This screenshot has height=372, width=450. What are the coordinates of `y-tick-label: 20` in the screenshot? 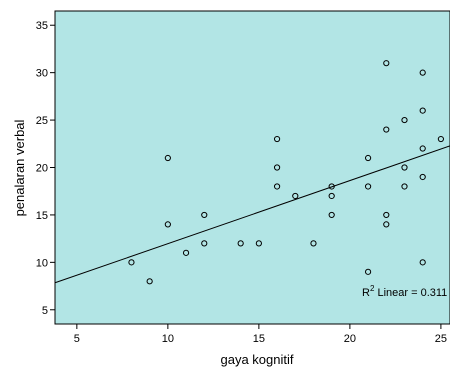 It's located at (42, 169).